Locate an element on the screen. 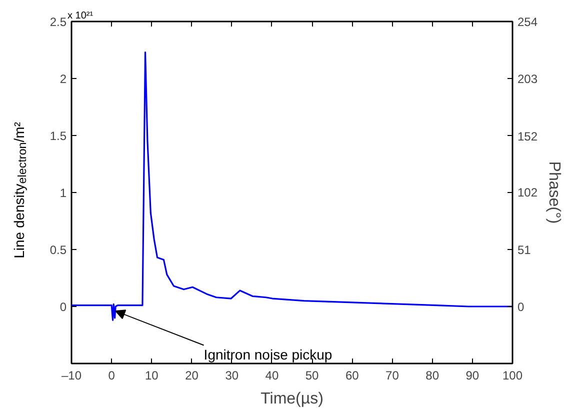 The height and width of the screenshot is (410, 564). annotation: x 10²¹ is located at coordinates (81, 16).